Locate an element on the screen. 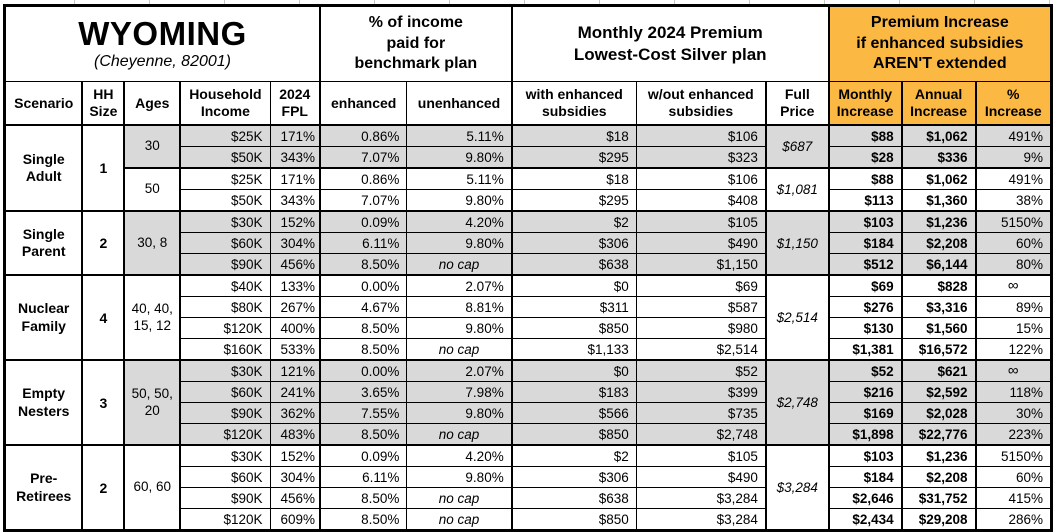 Image resolution: width=1053 pixels, height=532 pixels. cell-full-price: $2,748 is located at coordinates (797, 402).